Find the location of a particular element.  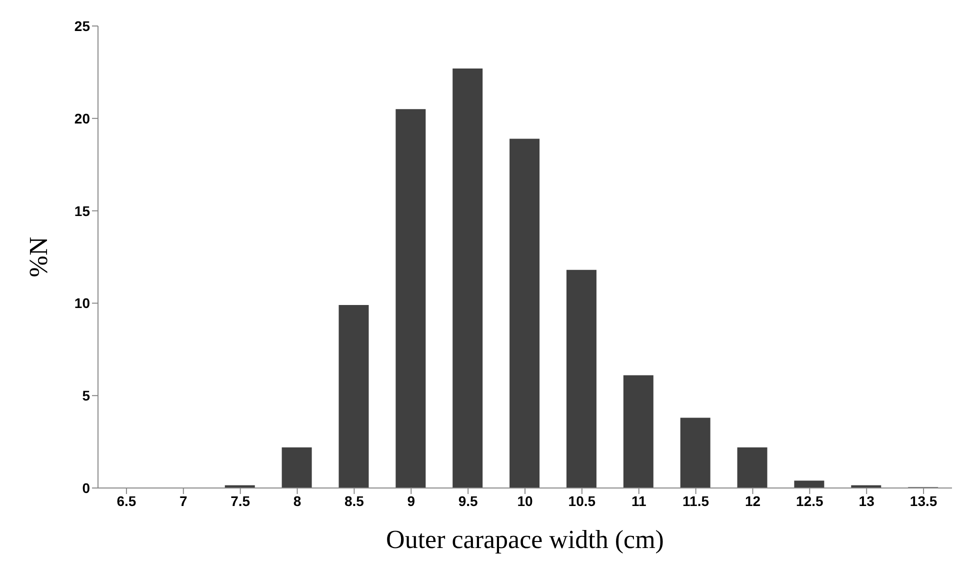

y-tick-label: 0 is located at coordinates (86, 488).